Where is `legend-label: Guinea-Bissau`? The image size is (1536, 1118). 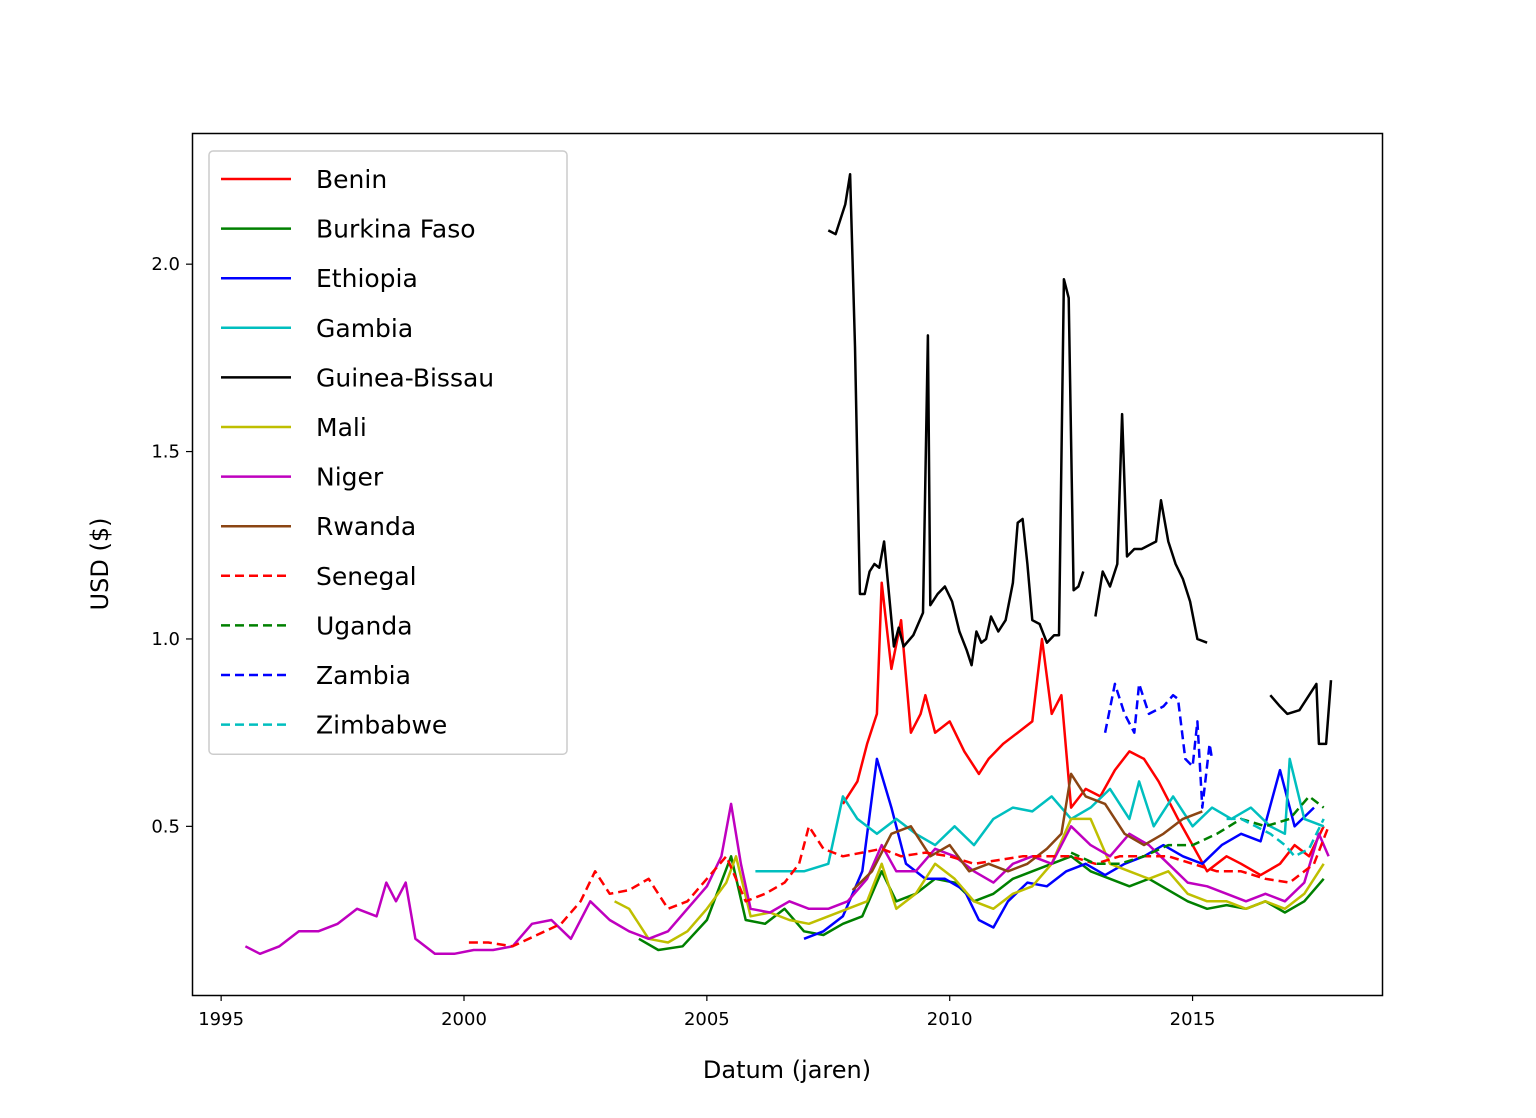
legend-label: Guinea-Bissau is located at coordinates (405, 377).